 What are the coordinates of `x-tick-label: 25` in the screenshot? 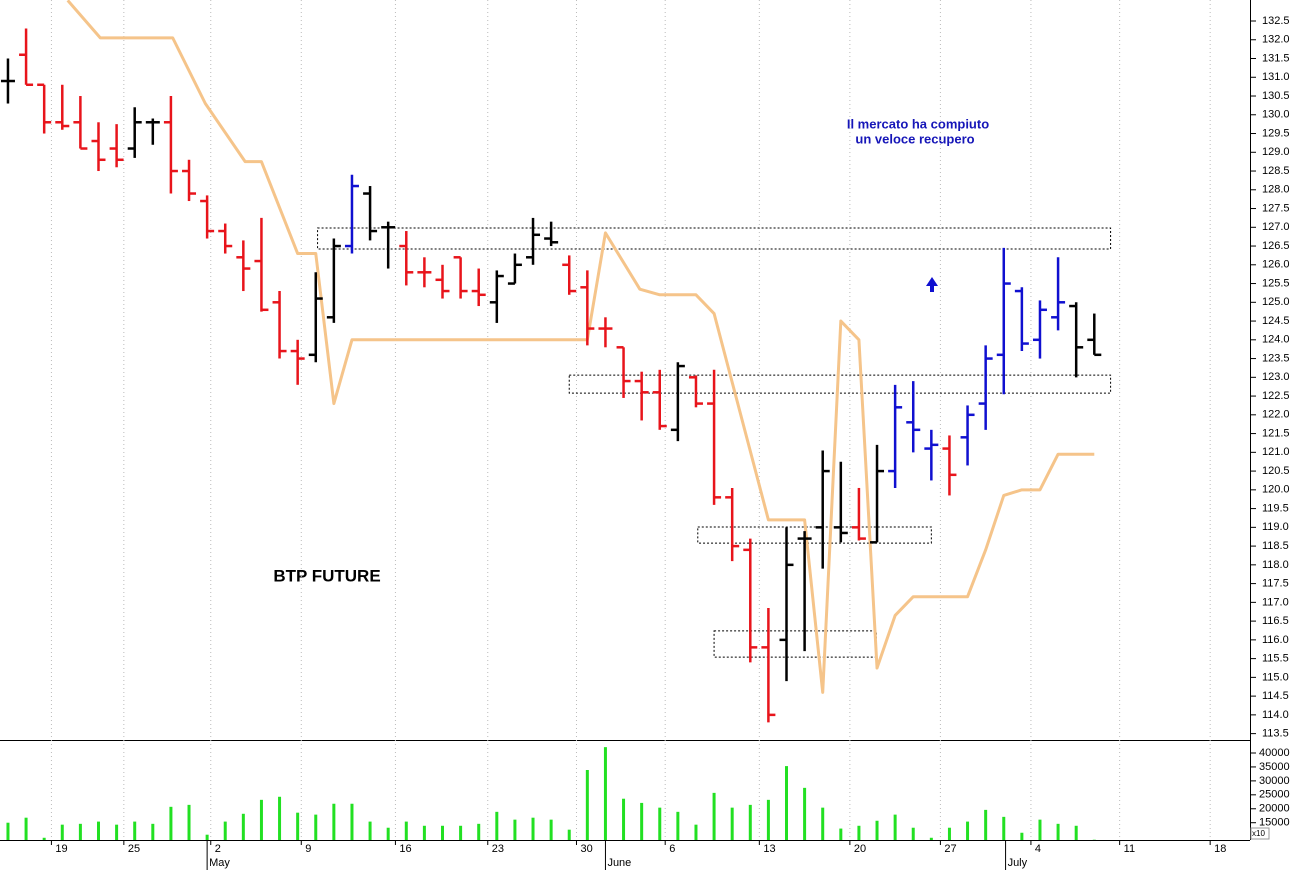 It's located at (134, 849).